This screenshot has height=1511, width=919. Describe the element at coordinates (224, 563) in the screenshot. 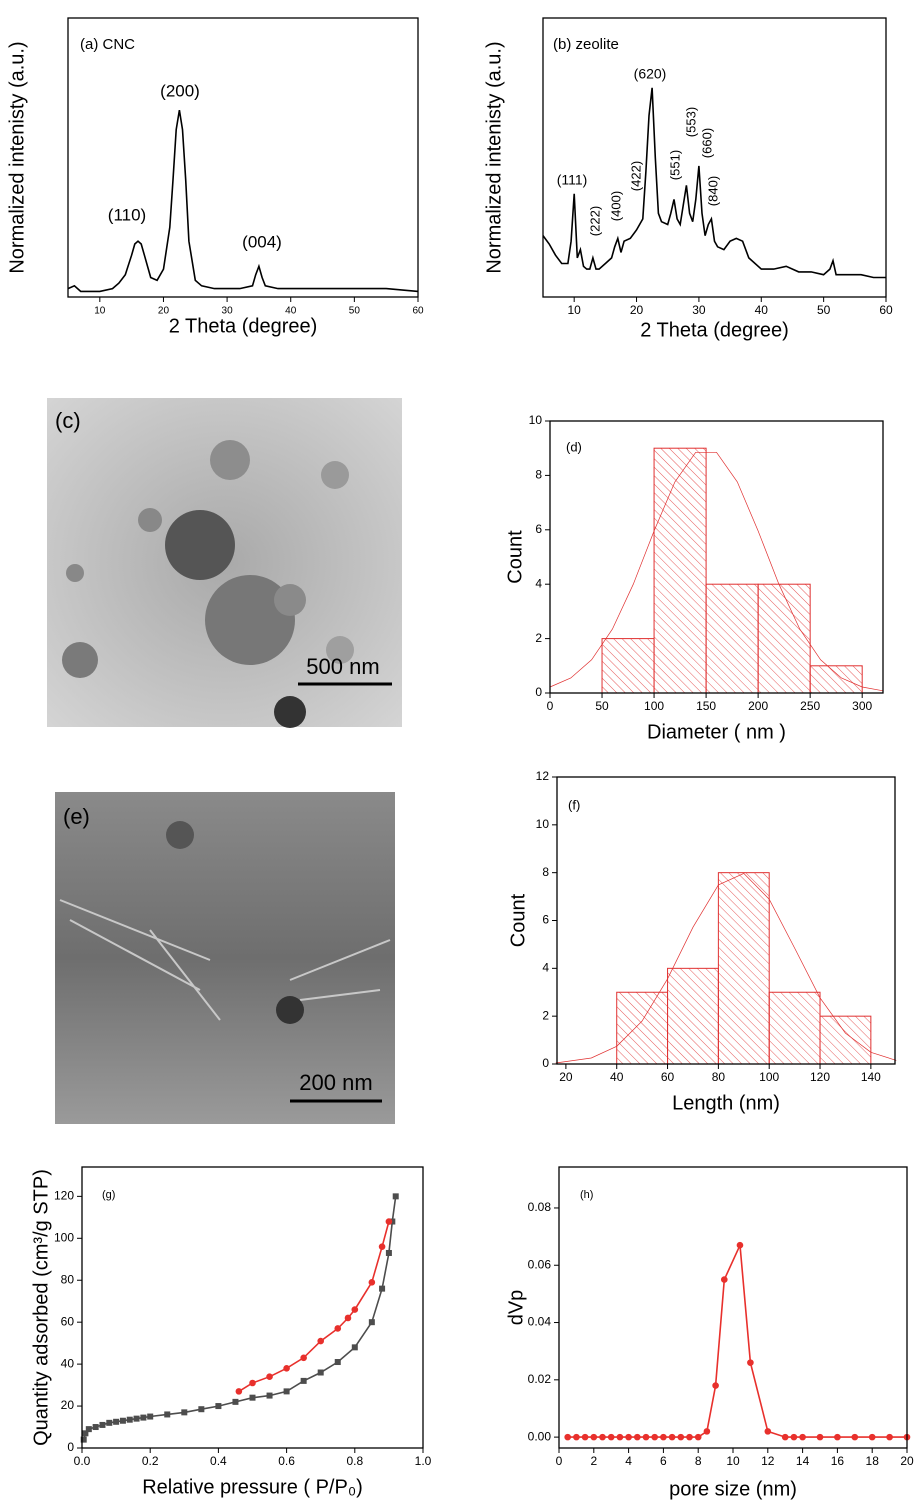

I see `tem-image-c: (c) 500 nm` at that location.